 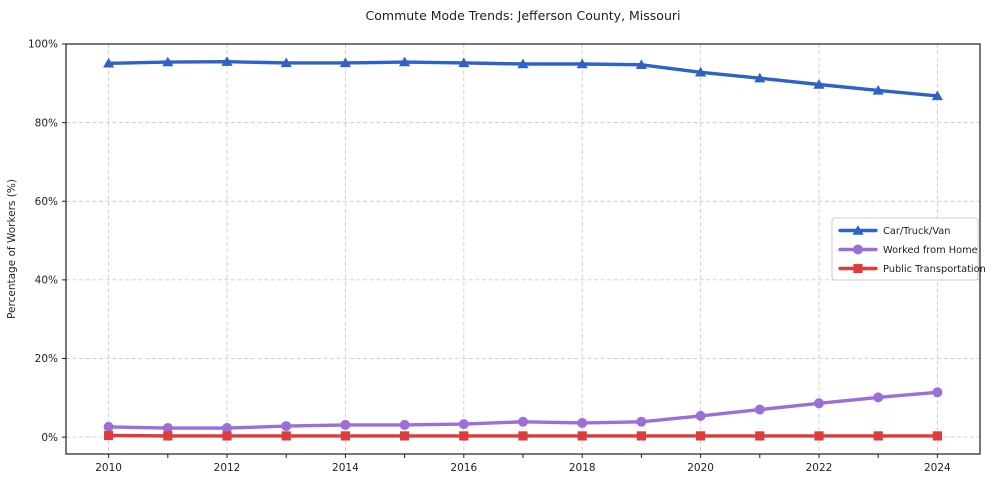 What do you see at coordinates (227, 468) in the screenshot?
I see `x-tick-label: 2012` at bounding box center [227, 468].